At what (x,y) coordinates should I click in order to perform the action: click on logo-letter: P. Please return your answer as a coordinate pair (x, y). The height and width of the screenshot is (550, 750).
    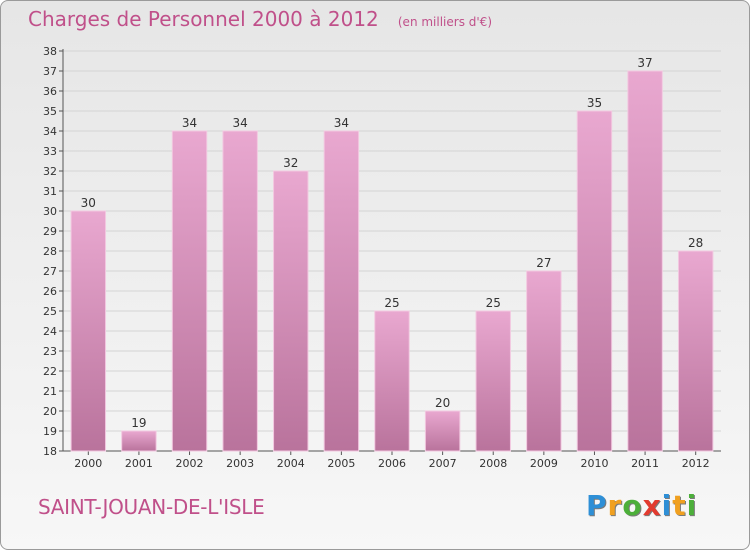
    Looking at the image, I should click on (597, 505).